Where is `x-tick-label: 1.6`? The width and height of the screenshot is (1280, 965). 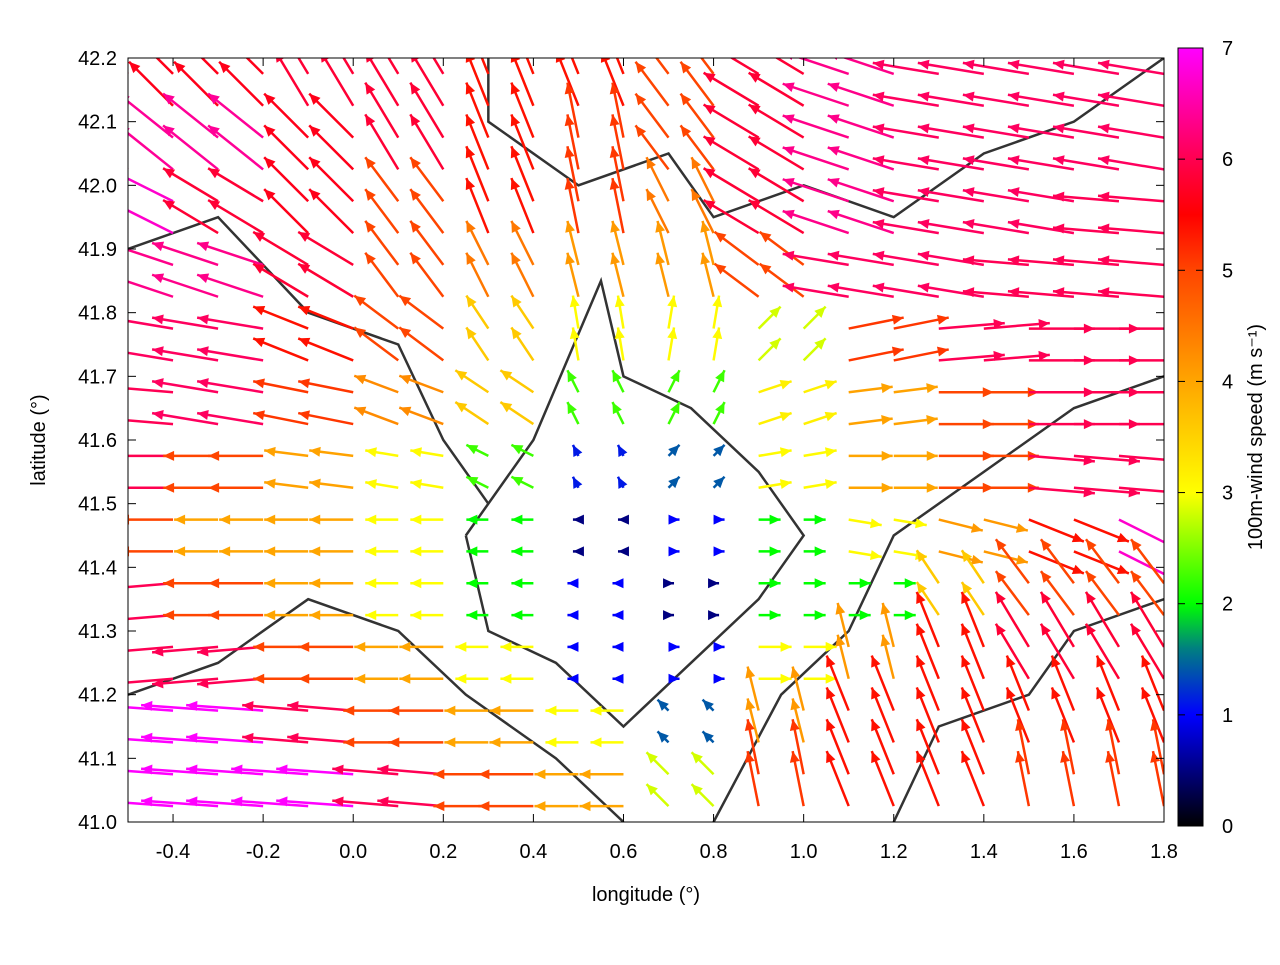 x-tick-label: 1.6 is located at coordinates (1074, 852).